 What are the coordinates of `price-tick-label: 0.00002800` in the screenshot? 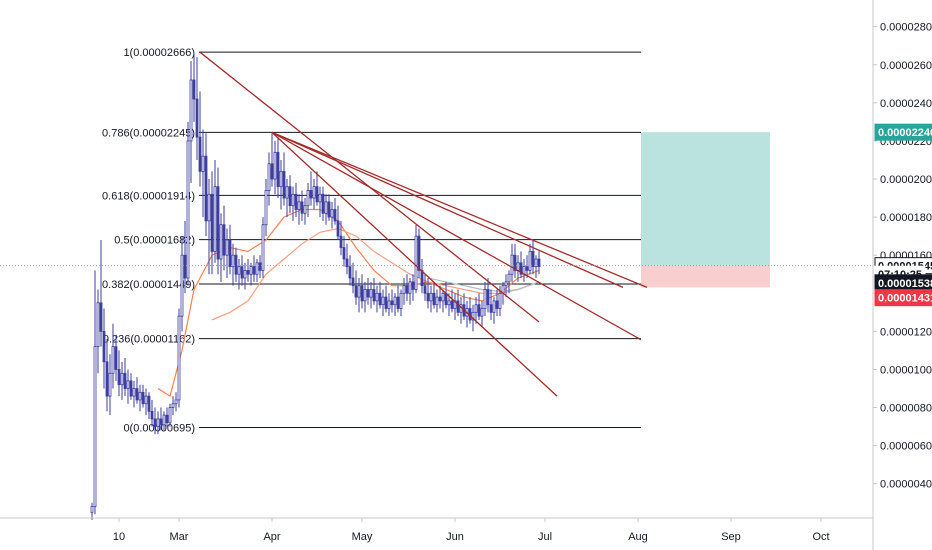 It's located at (906, 28).